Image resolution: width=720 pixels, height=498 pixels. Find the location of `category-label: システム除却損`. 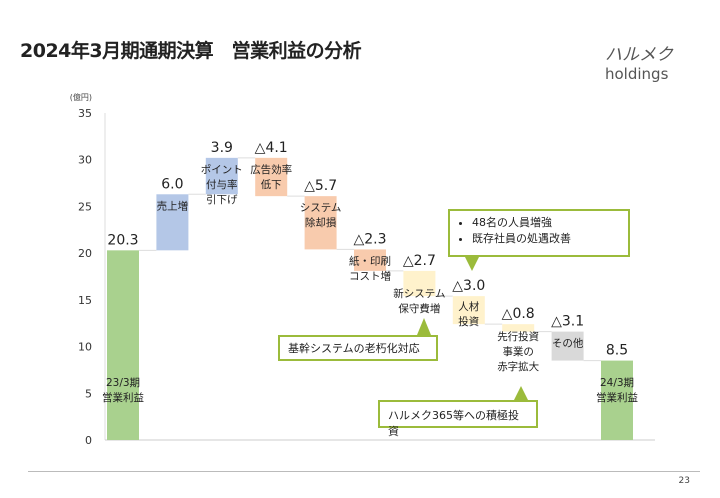

category-label: システム除却損 is located at coordinates (321, 215).